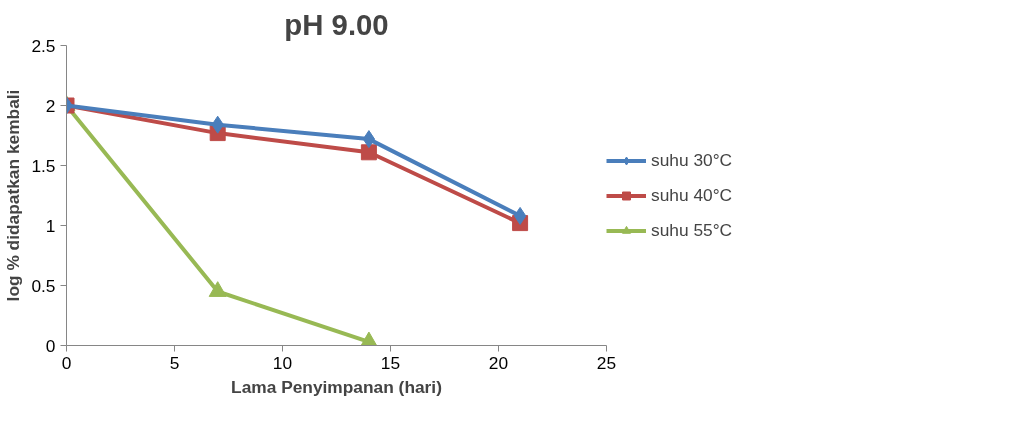 The height and width of the screenshot is (441, 1011). Describe the element at coordinates (692, 230) in the screenshot. I see `legend-label: suhu 55°C` at that location.